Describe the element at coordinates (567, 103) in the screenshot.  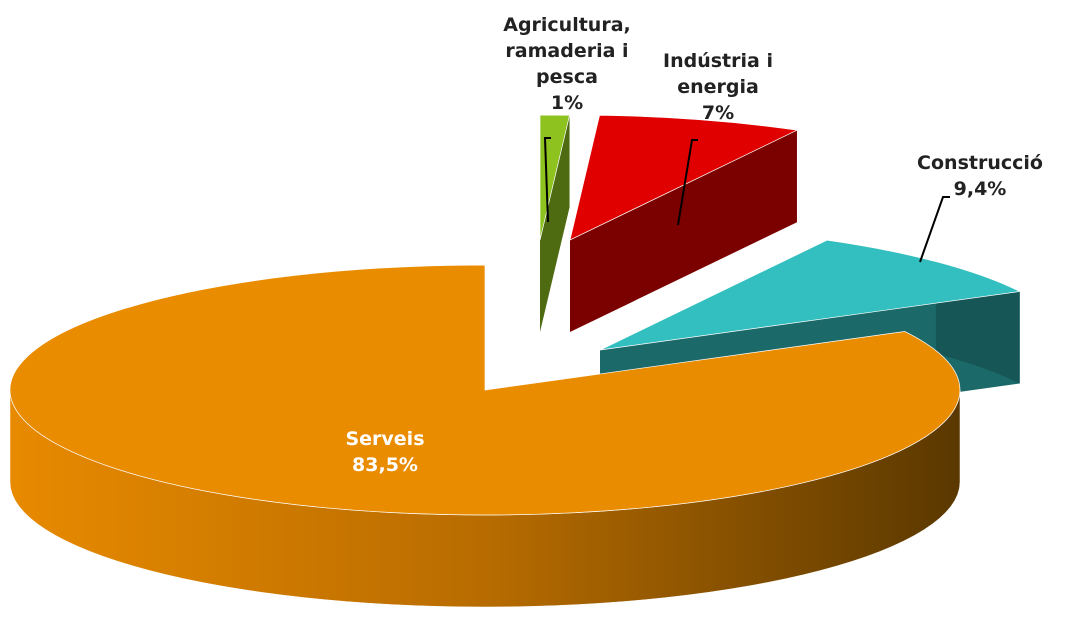
I see `value-label: 1%` at that location.